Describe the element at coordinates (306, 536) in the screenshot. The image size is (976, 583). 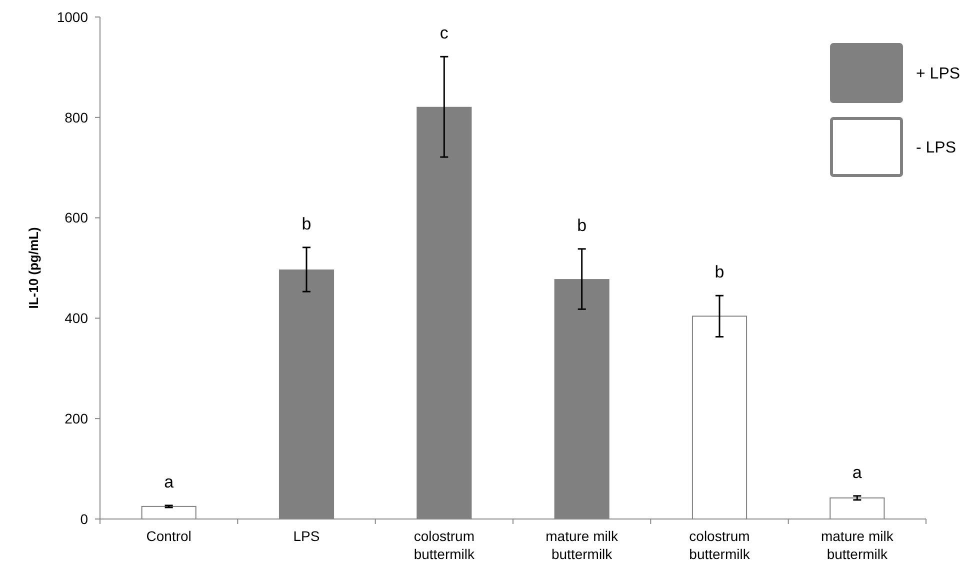
I see `x-tick-label: LPS` at that location.